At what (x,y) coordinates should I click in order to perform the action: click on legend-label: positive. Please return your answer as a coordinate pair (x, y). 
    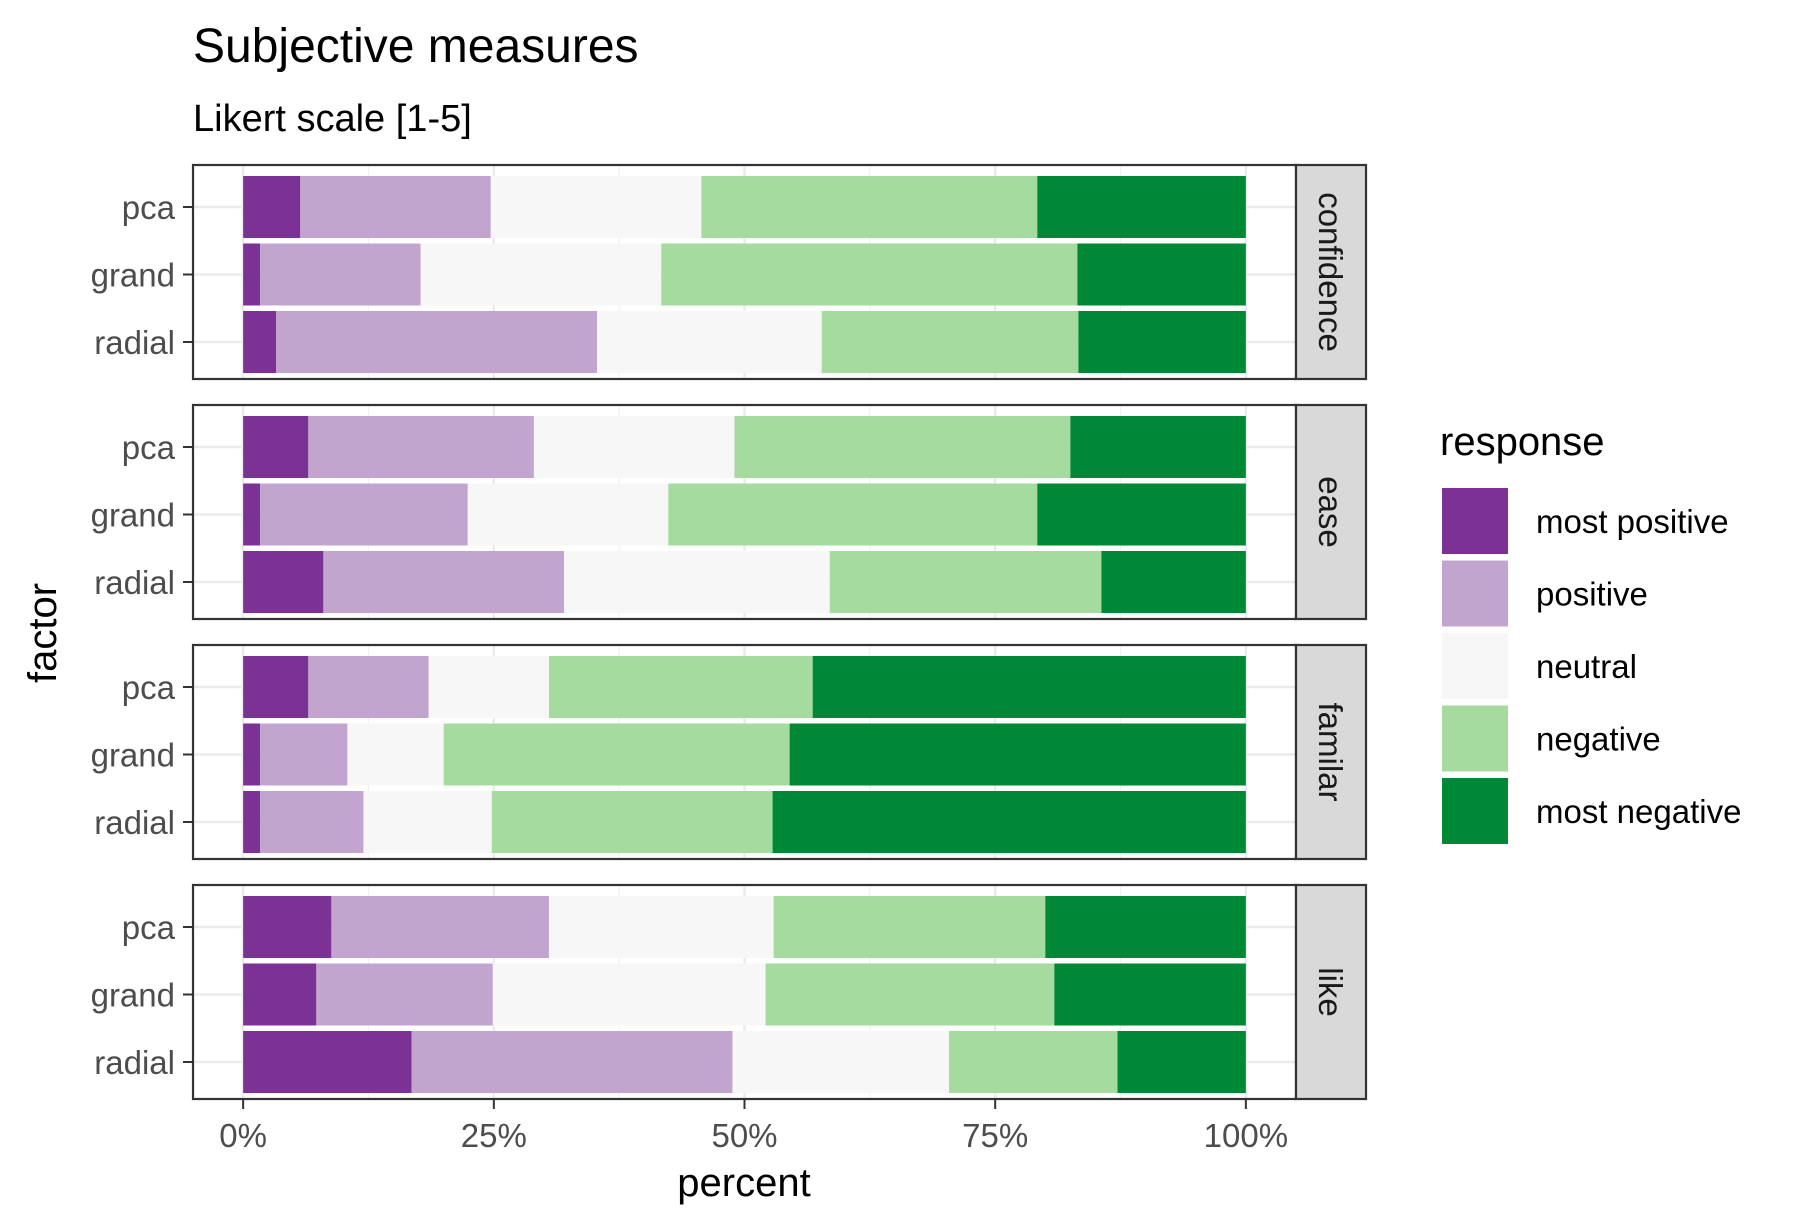
    Looking at the image, I should click on (1592, 594).